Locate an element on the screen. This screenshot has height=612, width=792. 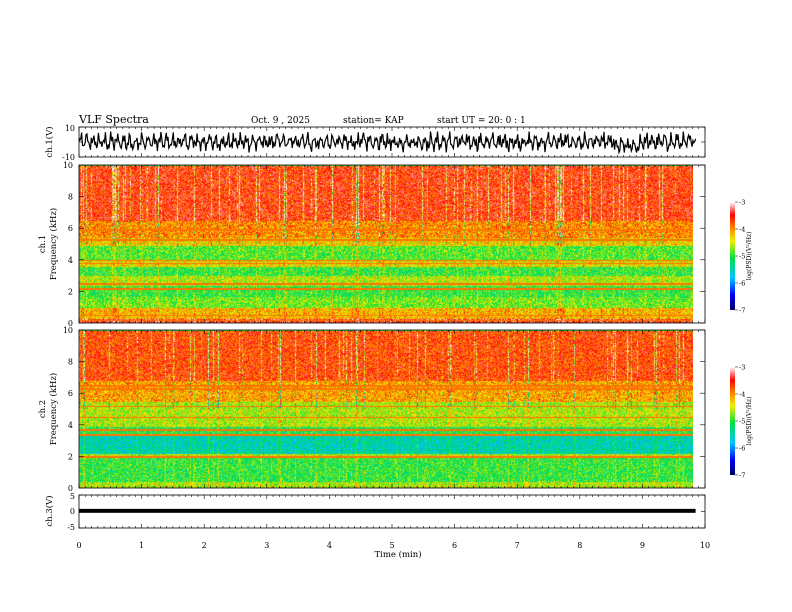
time-axis-tick-label: 9 is located at coordinates (642, 545).